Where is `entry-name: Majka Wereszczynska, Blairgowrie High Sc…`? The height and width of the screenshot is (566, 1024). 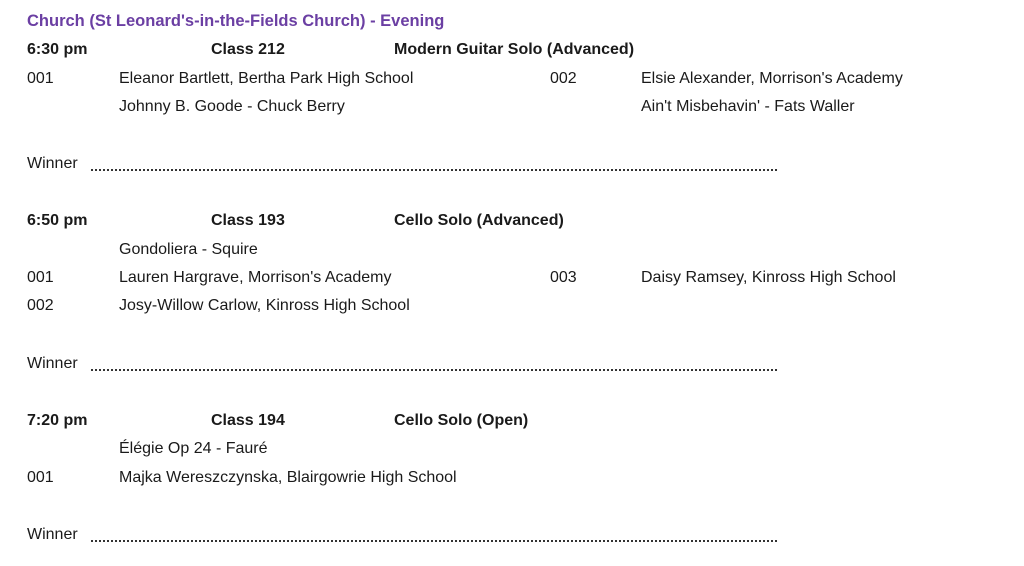
entry-name: Majka Wereszczynska, Blairgowrie High Sc… is located at coordinates (288, 477).